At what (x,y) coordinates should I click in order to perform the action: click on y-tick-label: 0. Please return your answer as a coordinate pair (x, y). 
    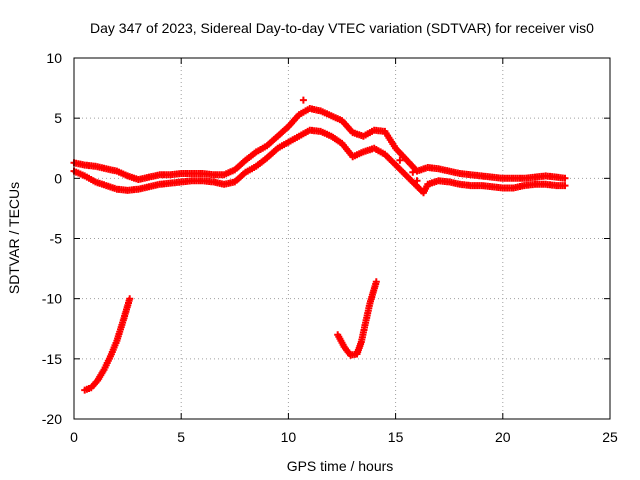
    Looking at the image, I should click on (58, 178).